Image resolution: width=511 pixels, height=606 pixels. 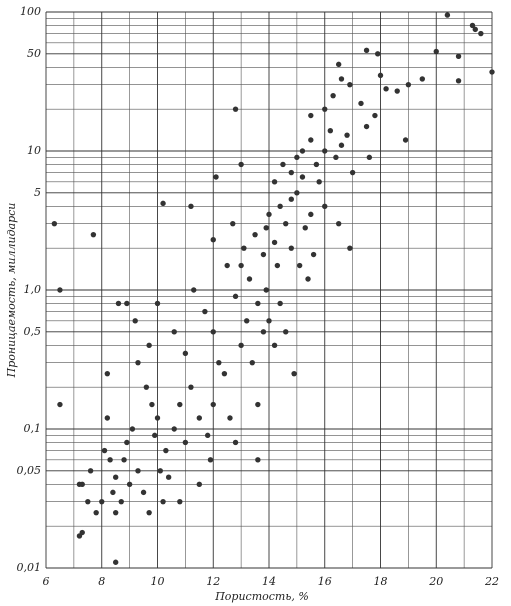 What do you see at coordinates (101, 581) in the screenshot?
I see `x-tick-label: 8` at bounding box center [101, 581].